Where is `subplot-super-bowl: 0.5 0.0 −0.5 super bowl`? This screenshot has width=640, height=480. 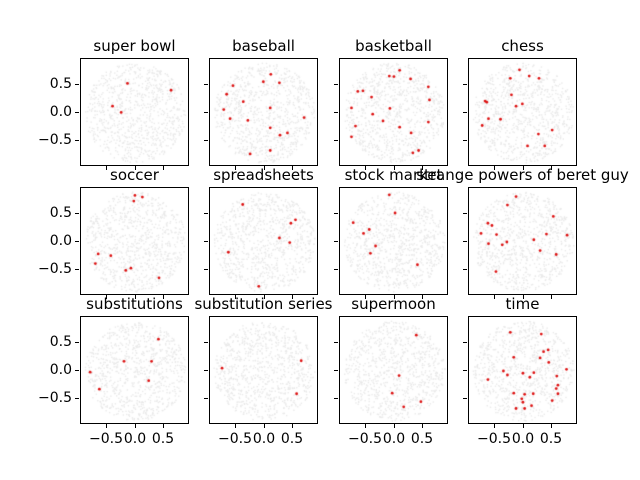
subplot-super-bowl: 0.5 0.0 −0.5 super bowl is located at coordinates (113, 103).